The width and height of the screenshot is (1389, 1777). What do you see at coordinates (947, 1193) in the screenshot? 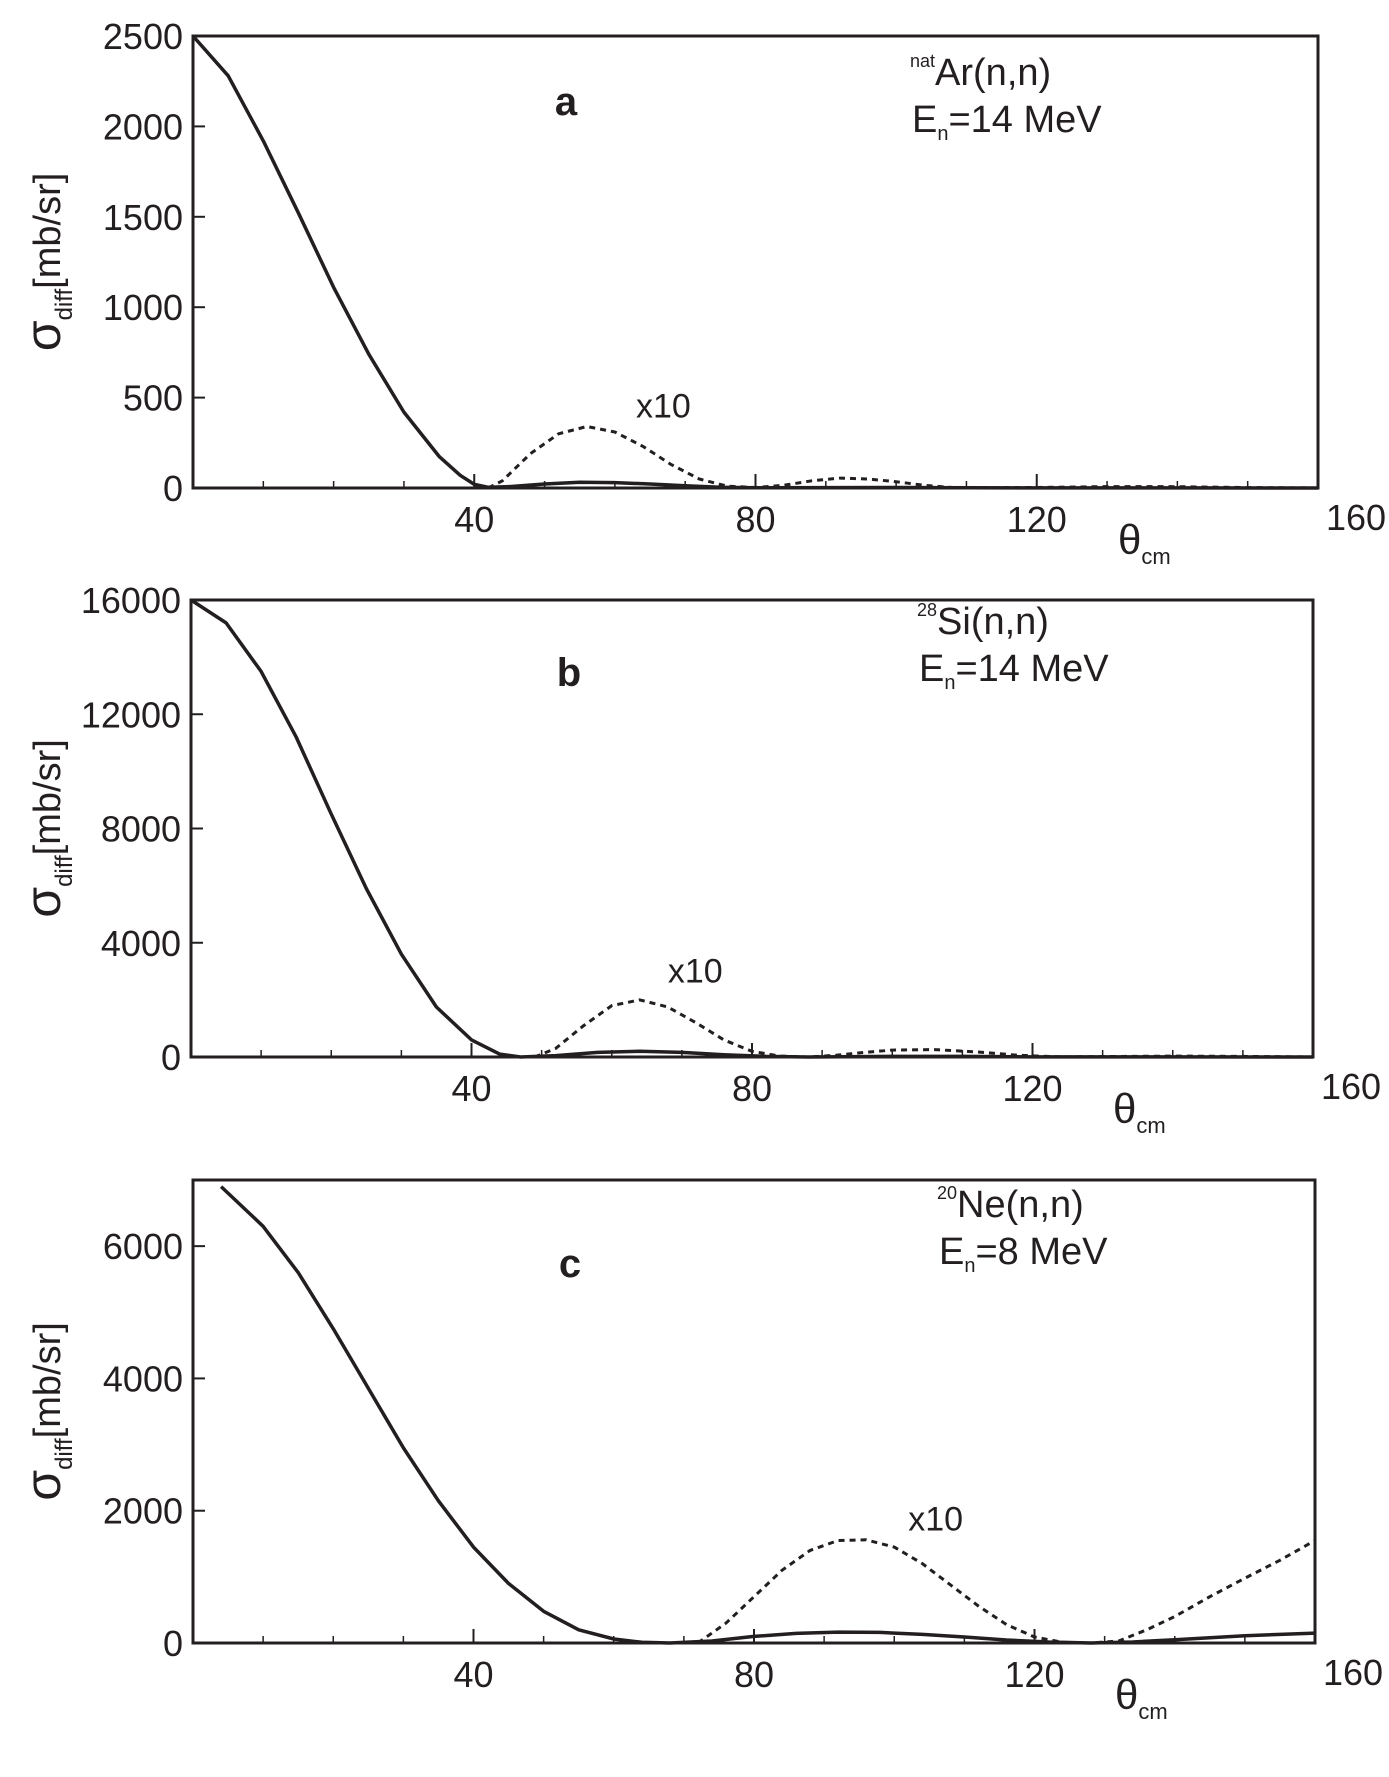
I see `isotope-superscript: 20` at bounding box center [947, 1193].